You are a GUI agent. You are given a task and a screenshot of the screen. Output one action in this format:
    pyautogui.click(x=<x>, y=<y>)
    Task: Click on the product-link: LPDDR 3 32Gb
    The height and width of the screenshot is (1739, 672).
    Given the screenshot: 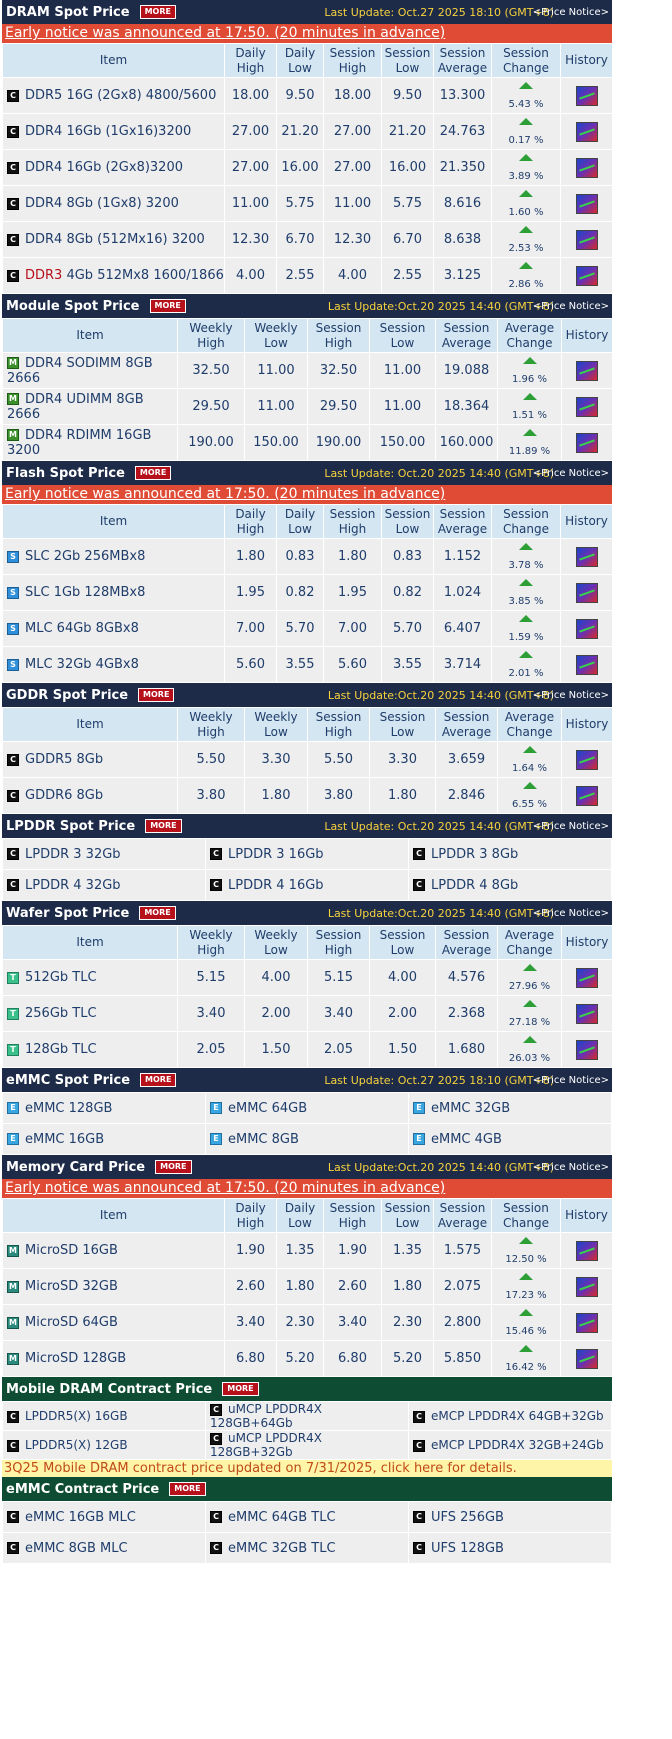 What is the action you would take?
    pyautogui.click(x=73, y=854)
    